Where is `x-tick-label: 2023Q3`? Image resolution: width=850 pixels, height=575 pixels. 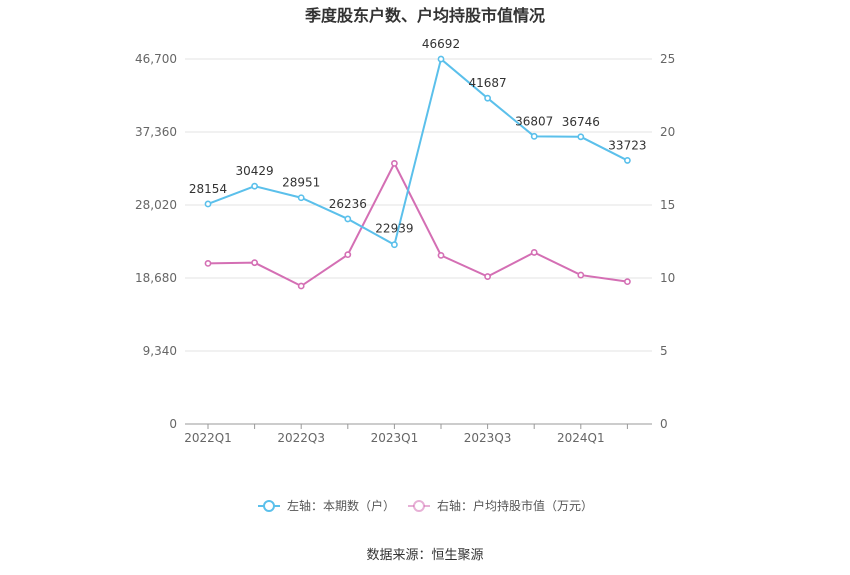
x-tick-label: 2023Q3 is located at coordinates (488, 438).